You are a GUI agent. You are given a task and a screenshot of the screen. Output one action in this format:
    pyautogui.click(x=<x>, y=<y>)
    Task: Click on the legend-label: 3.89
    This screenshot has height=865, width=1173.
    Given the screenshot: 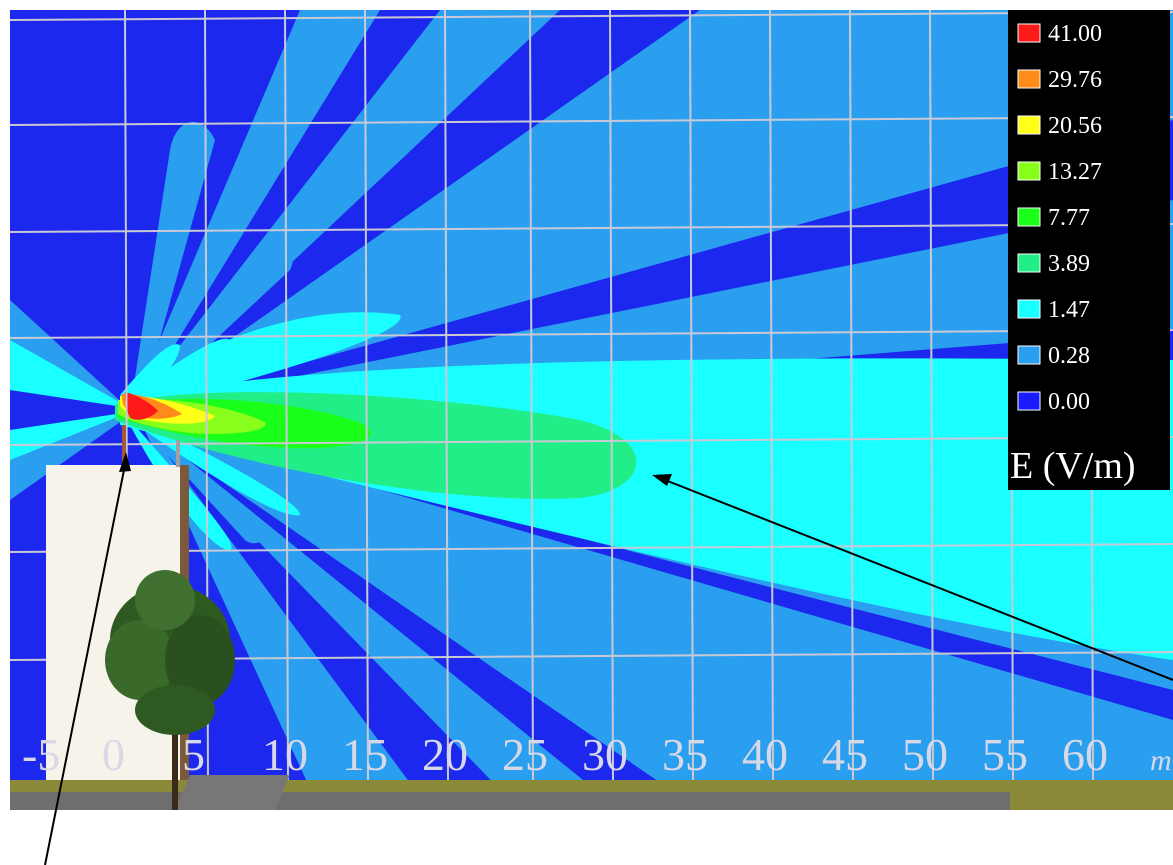 What is the action you would take?
    pyautogui.click(x=1069, y=264)
    